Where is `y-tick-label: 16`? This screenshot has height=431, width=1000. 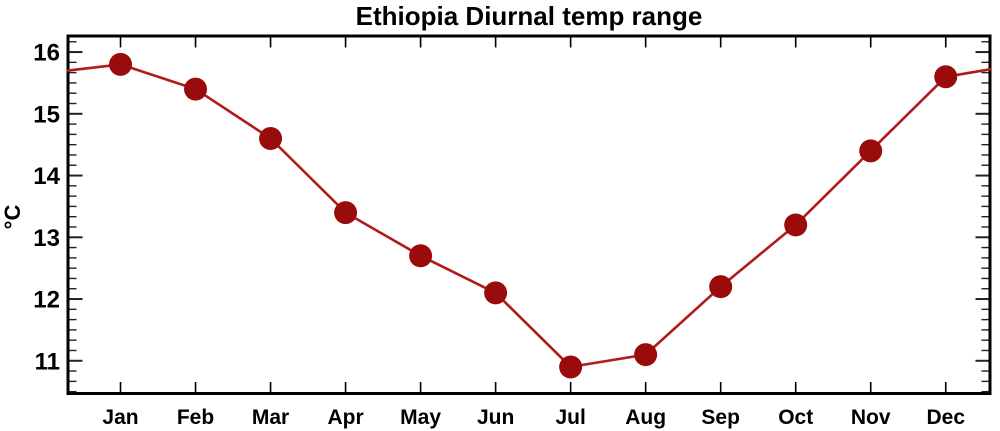 y-tick-label: 16 is located at coordinates (46, 53).